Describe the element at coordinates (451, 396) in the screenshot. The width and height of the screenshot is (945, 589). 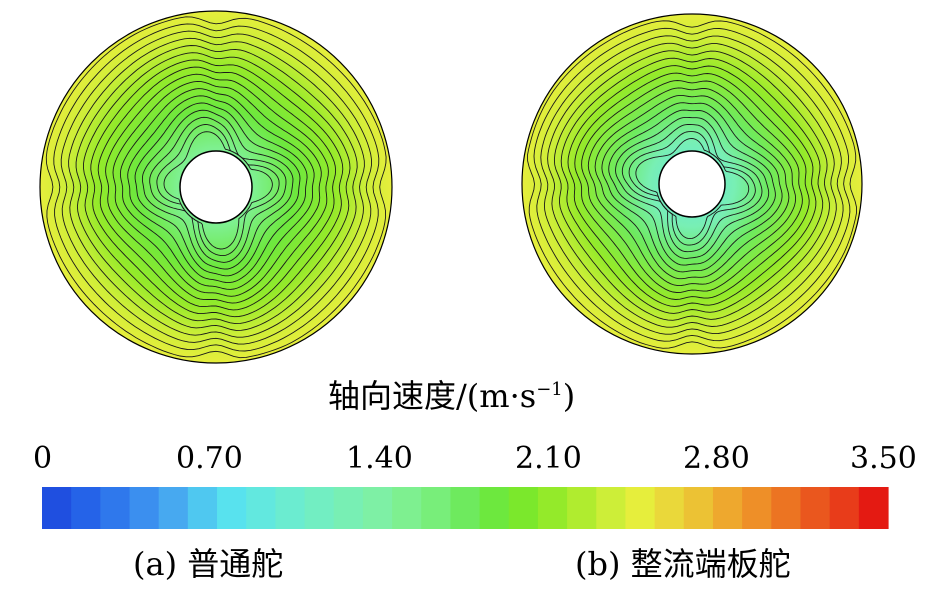
I see `colorbar-title: 轴向速度/(m·s−1)` at that location.